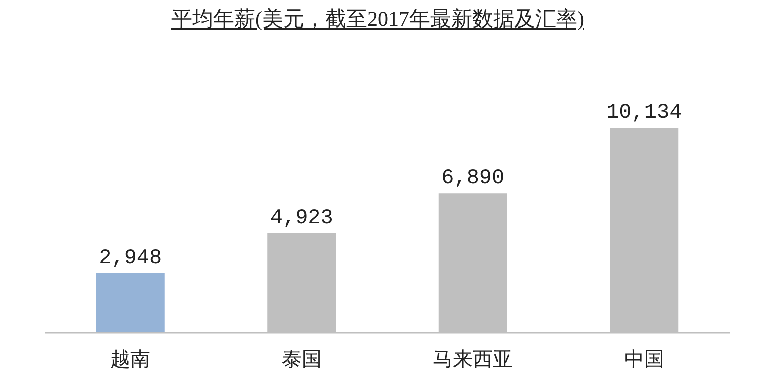 The width and height of the screenshot is (770, 383). I want to click on data-label: 6,890, so click(473, 179).